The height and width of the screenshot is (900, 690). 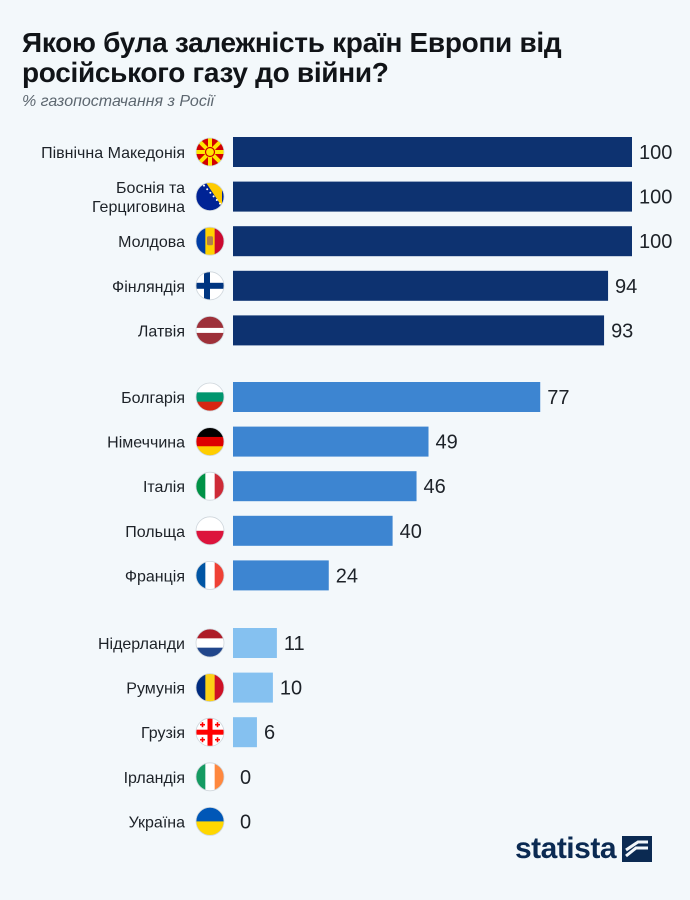 What do you see at coordinates (151, 242) in the screenshot?
I see `category-label: Молдова` at bounding box center [151, 242].